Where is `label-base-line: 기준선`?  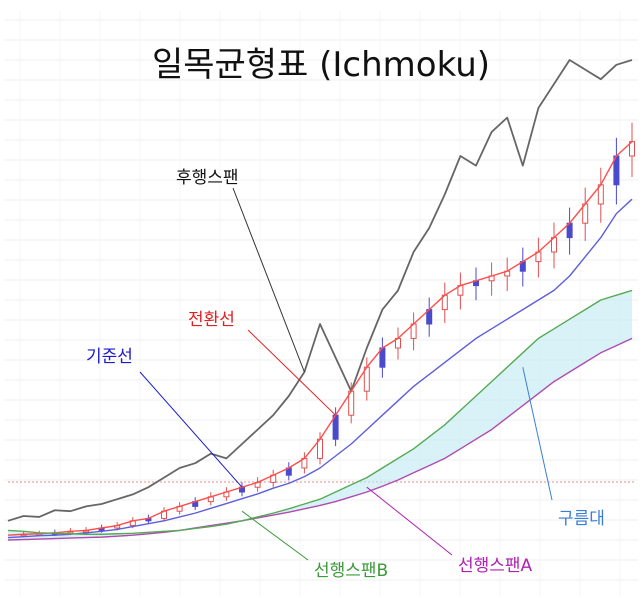 label-base-line: 기준선 is located at coordinates (109, 357).